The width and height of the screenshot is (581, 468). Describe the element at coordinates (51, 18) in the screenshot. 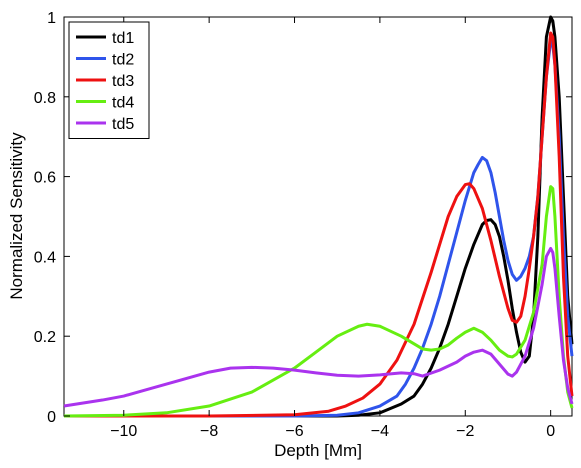

I see `y-tick-label: 1` at that location.